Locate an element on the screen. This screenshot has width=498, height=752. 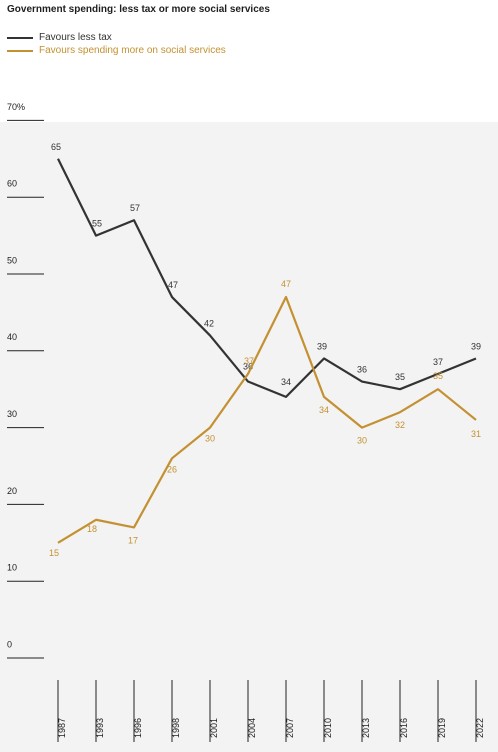
x-tick-label-1987: 1987 is located at coordinates (62, 728).